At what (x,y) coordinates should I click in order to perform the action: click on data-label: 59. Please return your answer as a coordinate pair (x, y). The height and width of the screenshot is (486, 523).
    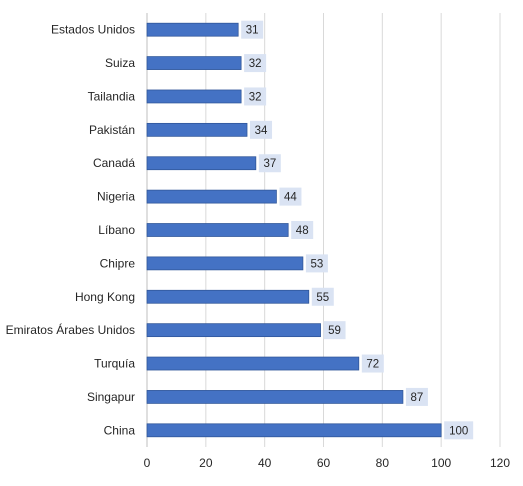
    Looking at the image, I should click on (334, 331).